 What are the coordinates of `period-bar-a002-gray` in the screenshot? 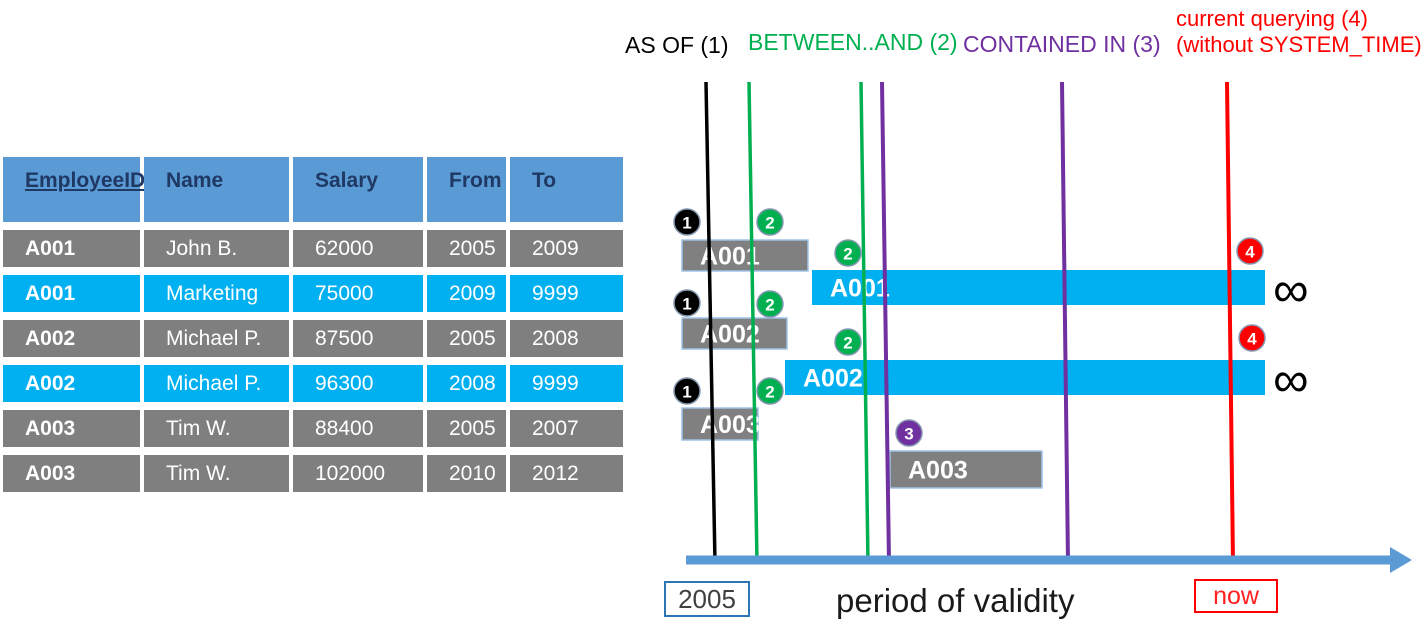 It's located at (734, 333).